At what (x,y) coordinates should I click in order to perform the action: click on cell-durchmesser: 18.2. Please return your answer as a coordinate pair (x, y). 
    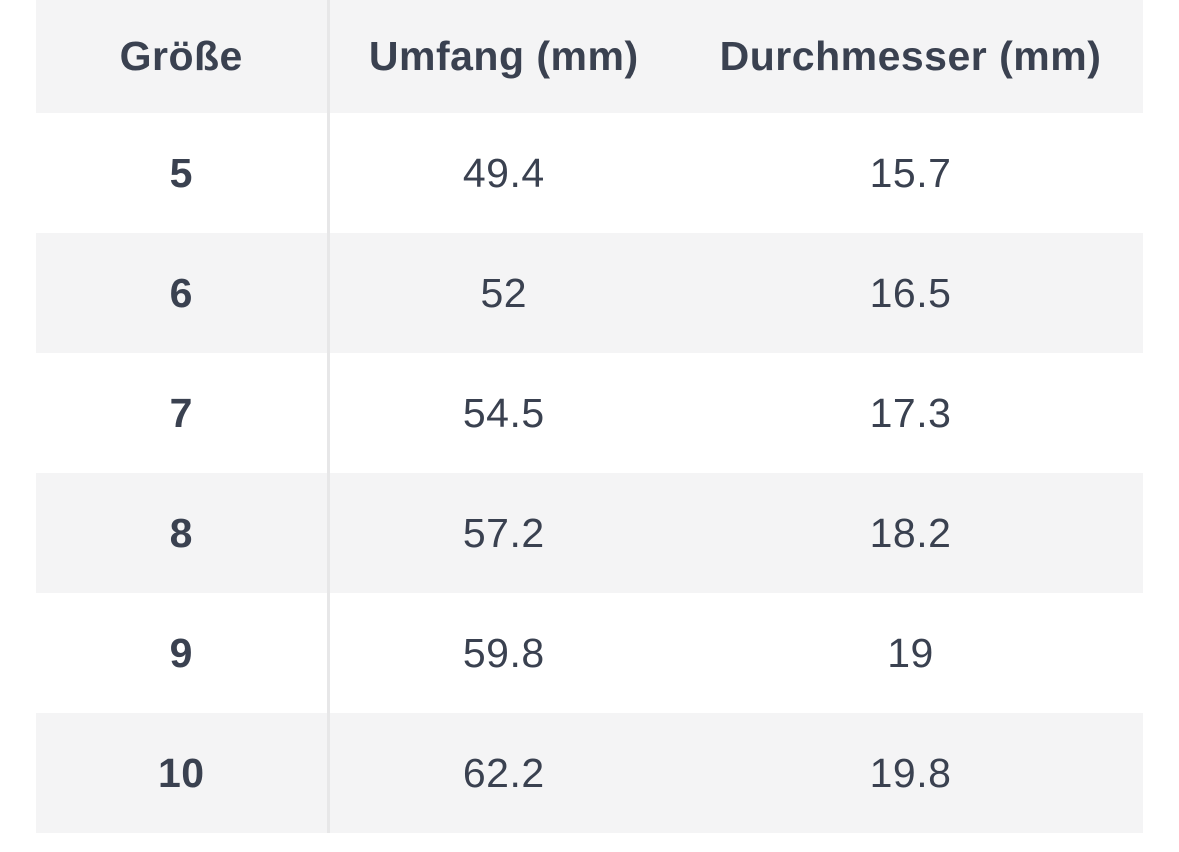
    Looking at the image, I should click on (910, 533).